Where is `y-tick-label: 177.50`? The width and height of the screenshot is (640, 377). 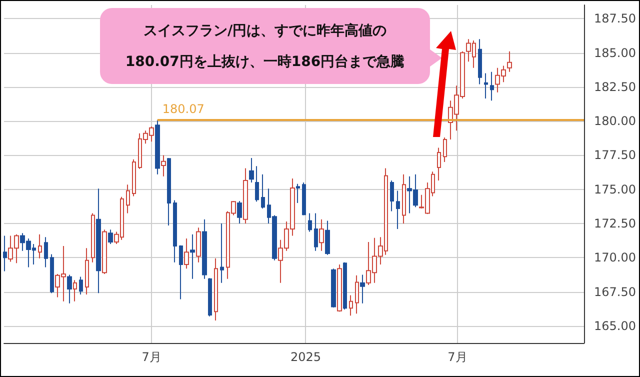
y-tick-label: 177.50 is located at coordinates (615, 155).